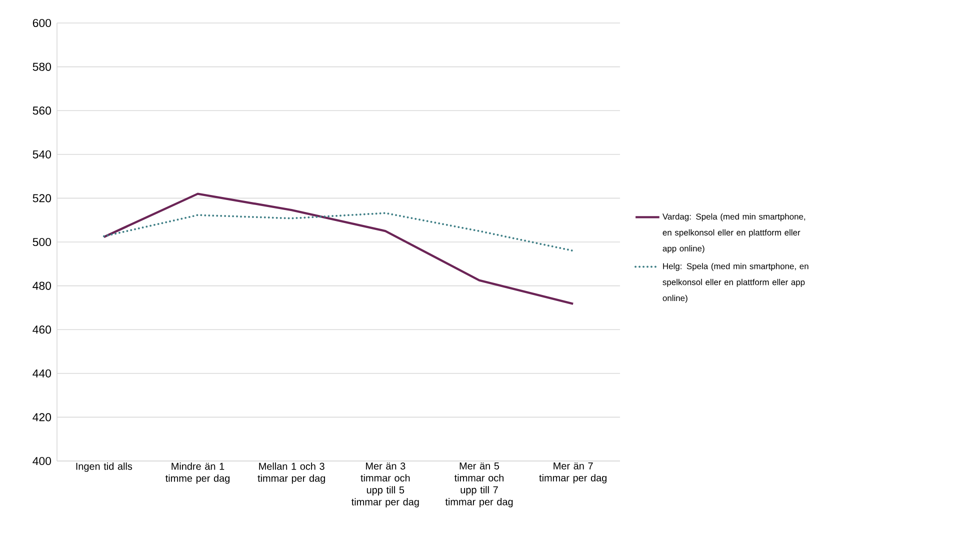 The image size is (969, 560). Describe the element at coordinates (42, 110) in the screenshot. I see `y-tick-label: 560` at that location.